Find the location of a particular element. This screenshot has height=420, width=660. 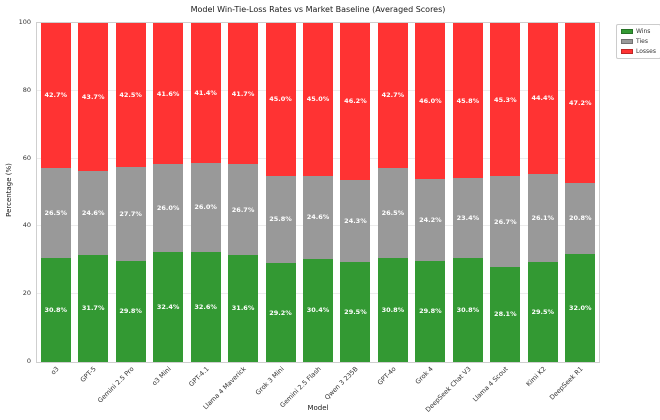

legend-swatch-losses is located at coordinates (627, 51).